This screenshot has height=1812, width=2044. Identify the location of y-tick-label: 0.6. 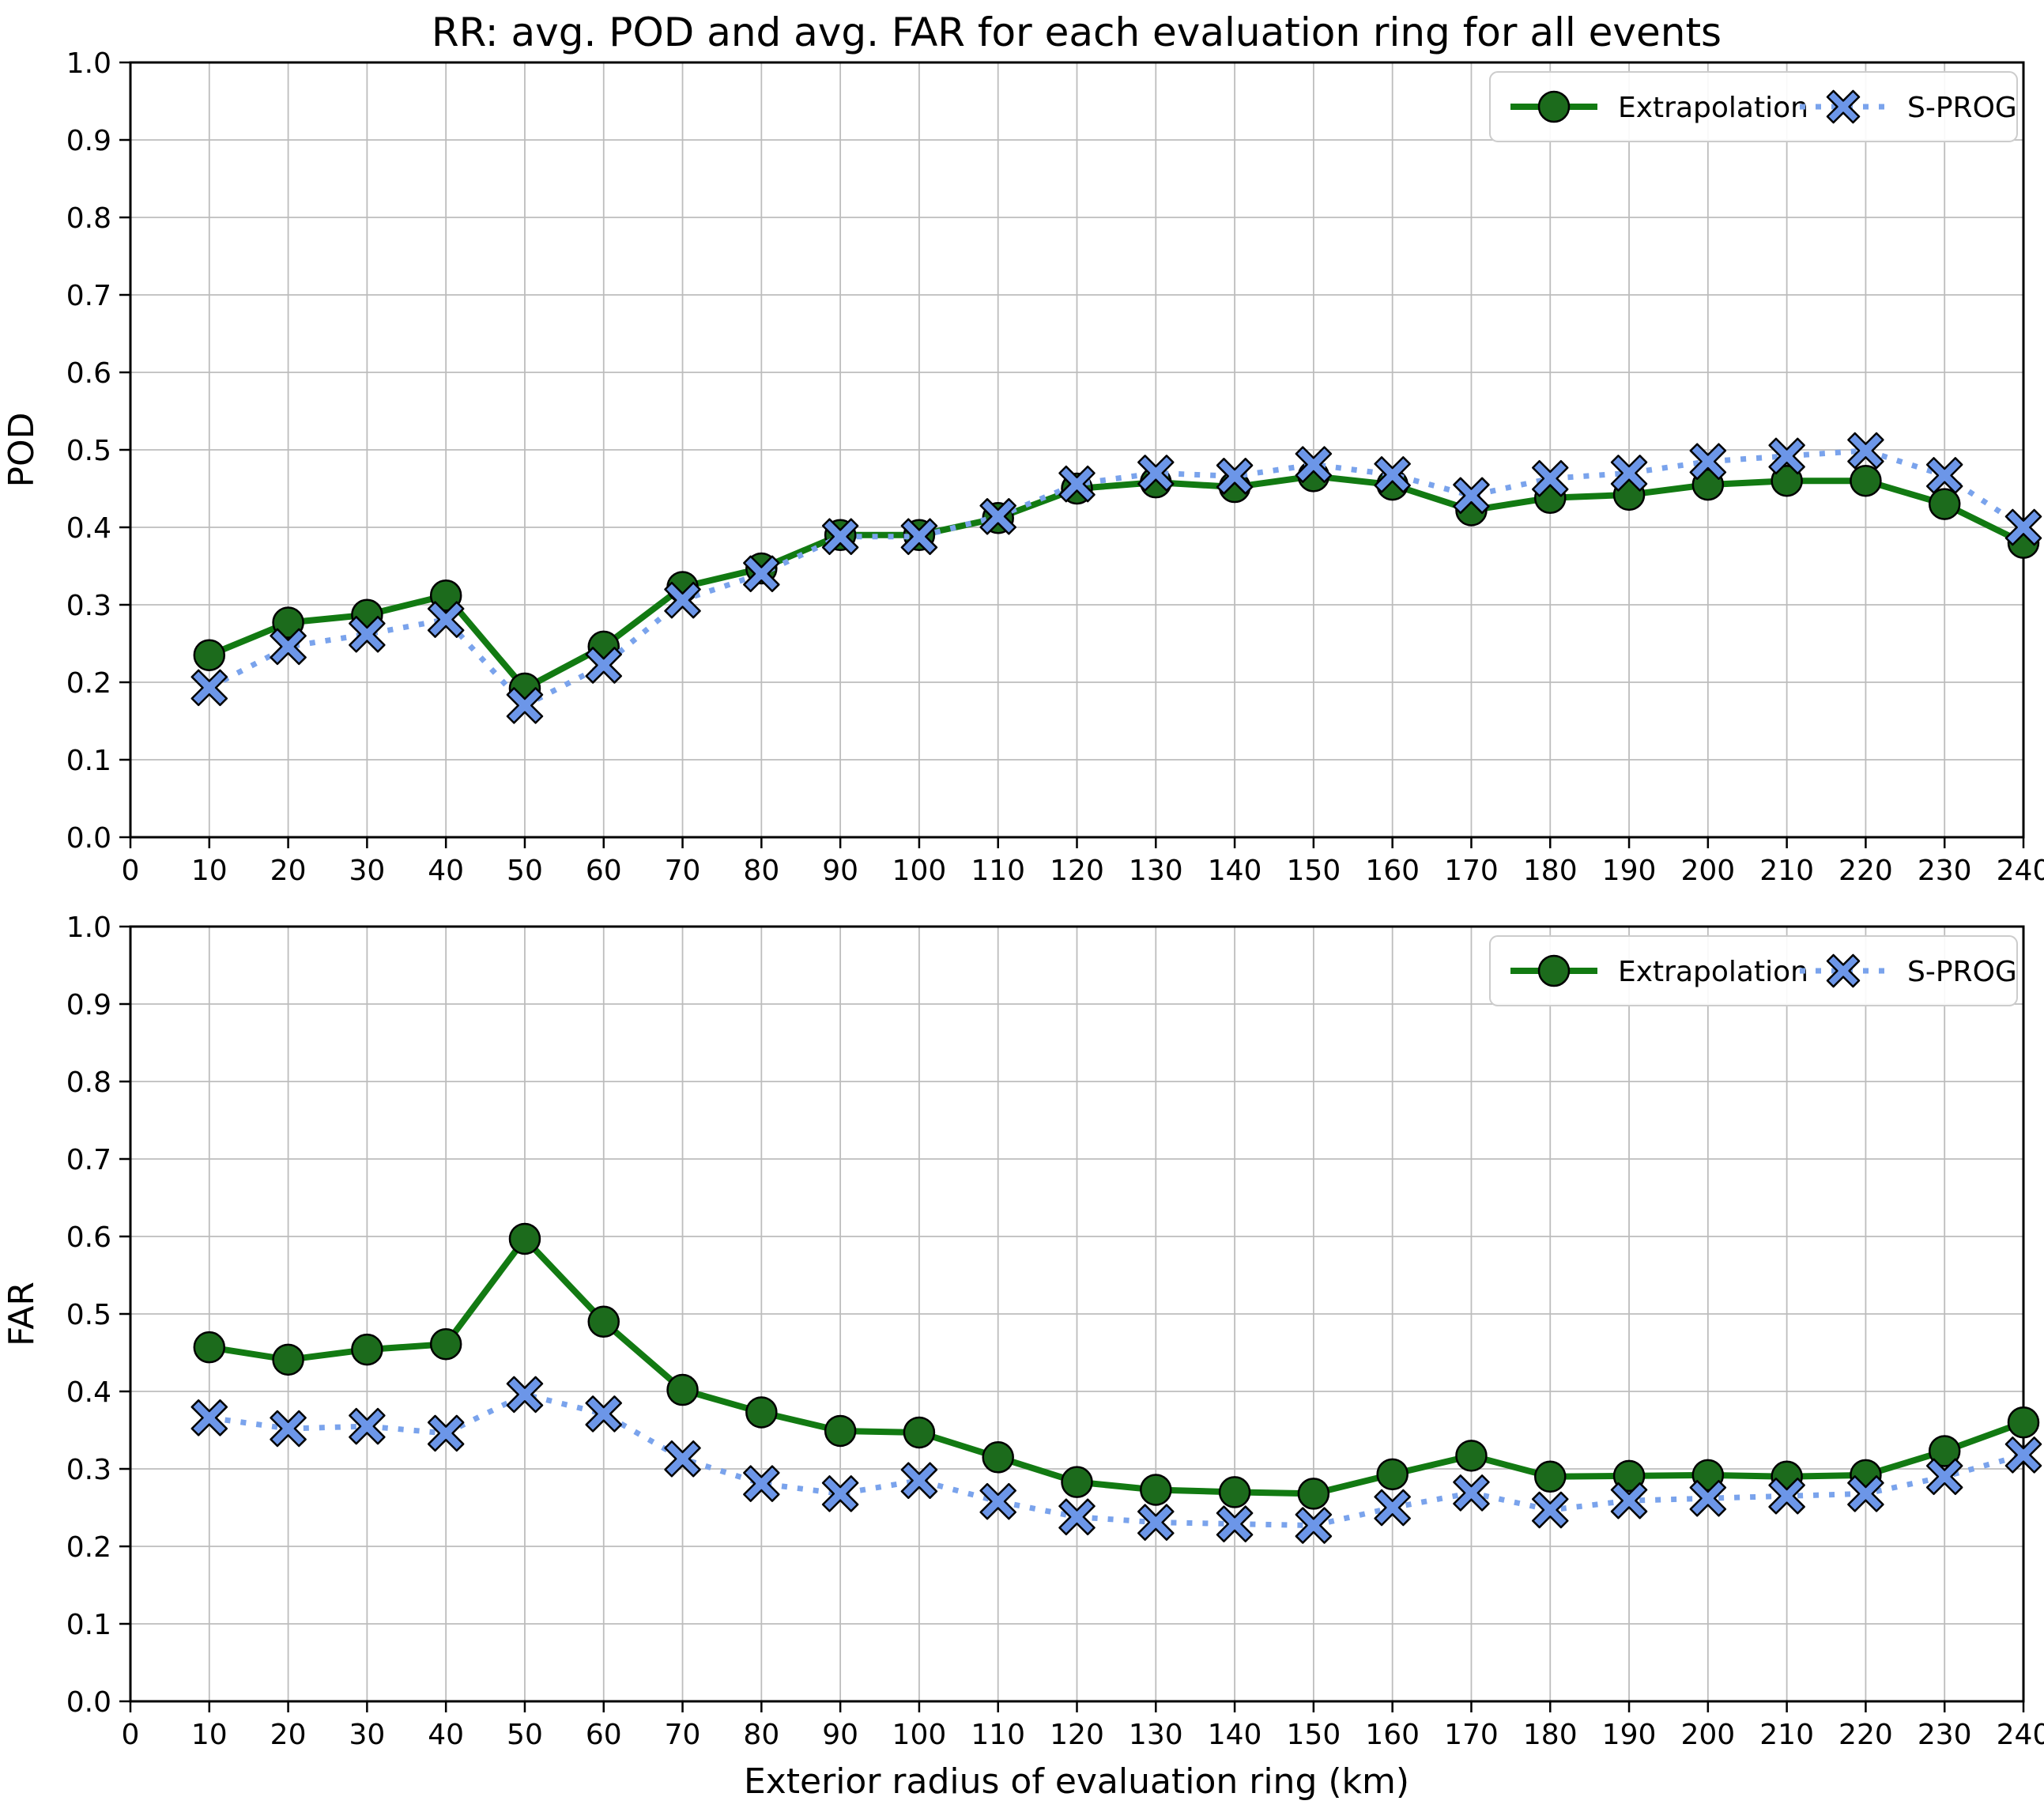
(89, 373).